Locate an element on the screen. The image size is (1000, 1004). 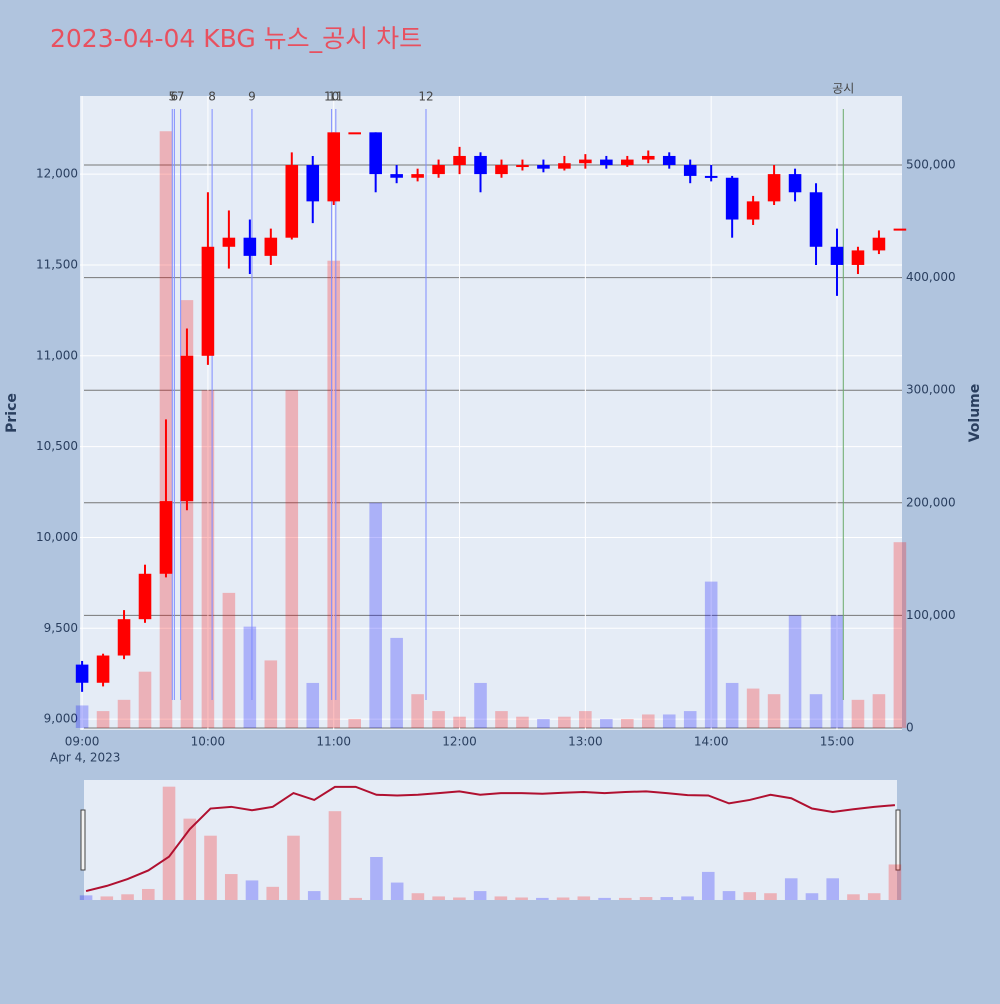
x-tick-label: 13:00 is located at coordinates (585, 742).